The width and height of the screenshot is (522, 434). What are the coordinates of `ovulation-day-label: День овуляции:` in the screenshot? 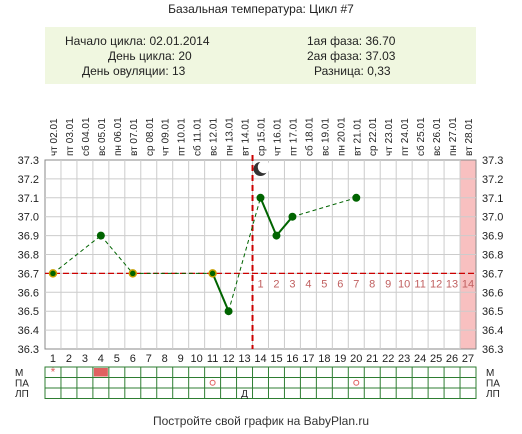 It's located at (125, 71).